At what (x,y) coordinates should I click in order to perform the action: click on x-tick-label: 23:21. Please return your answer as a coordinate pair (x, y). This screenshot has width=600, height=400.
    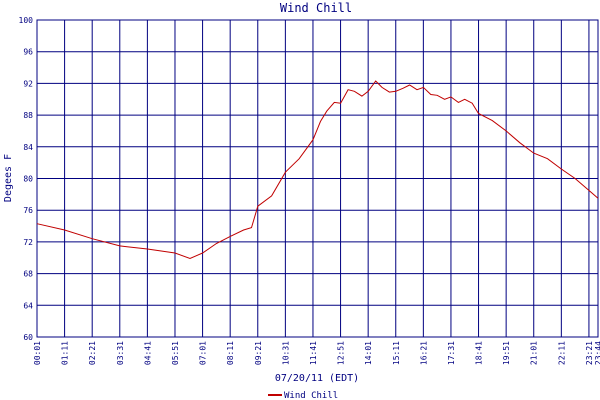
    Looking at the image, I should click on (589, 353).